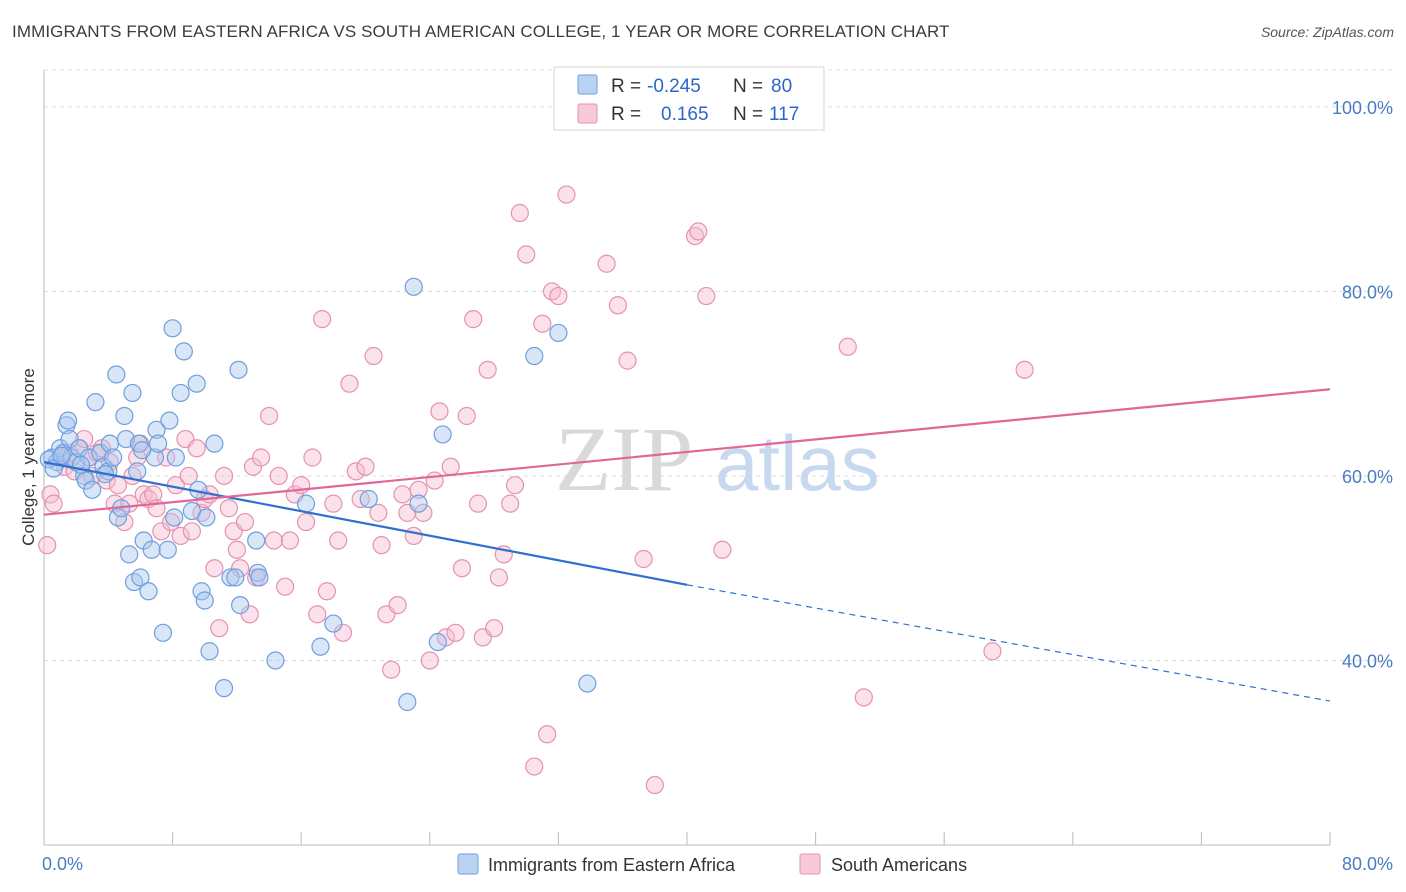 Image resolution: width=1406 pixels, height=892 pixels. I want to click on blue-trend-extension, so click(1008, 643).